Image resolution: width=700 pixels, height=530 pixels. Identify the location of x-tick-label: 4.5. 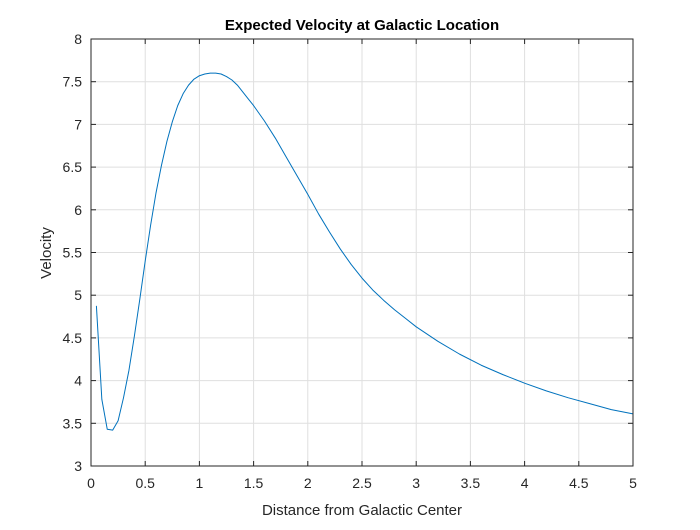
(579, 483).